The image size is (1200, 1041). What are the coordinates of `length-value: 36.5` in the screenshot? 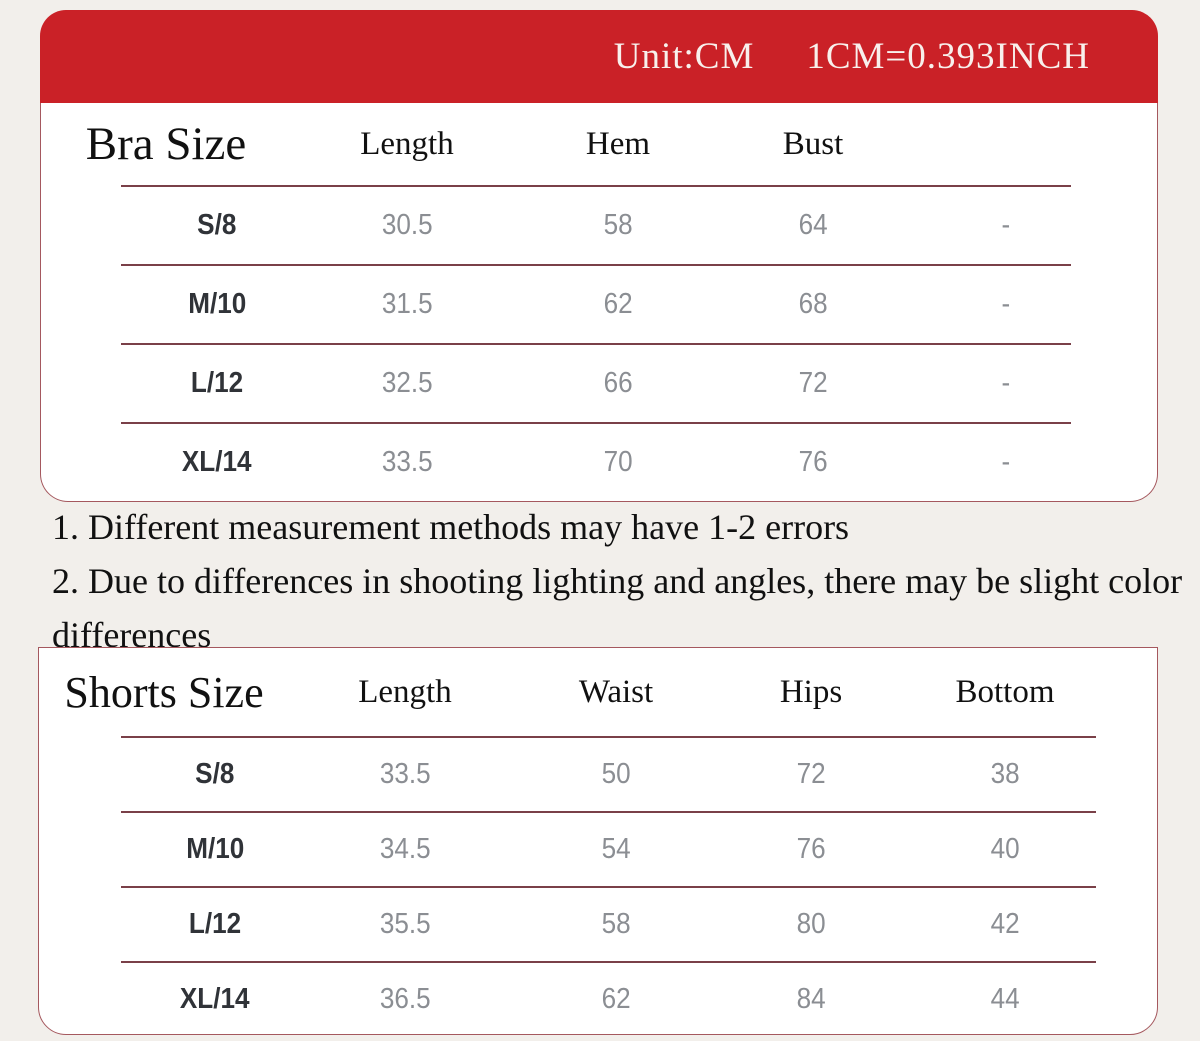 It's located at (405, 999).